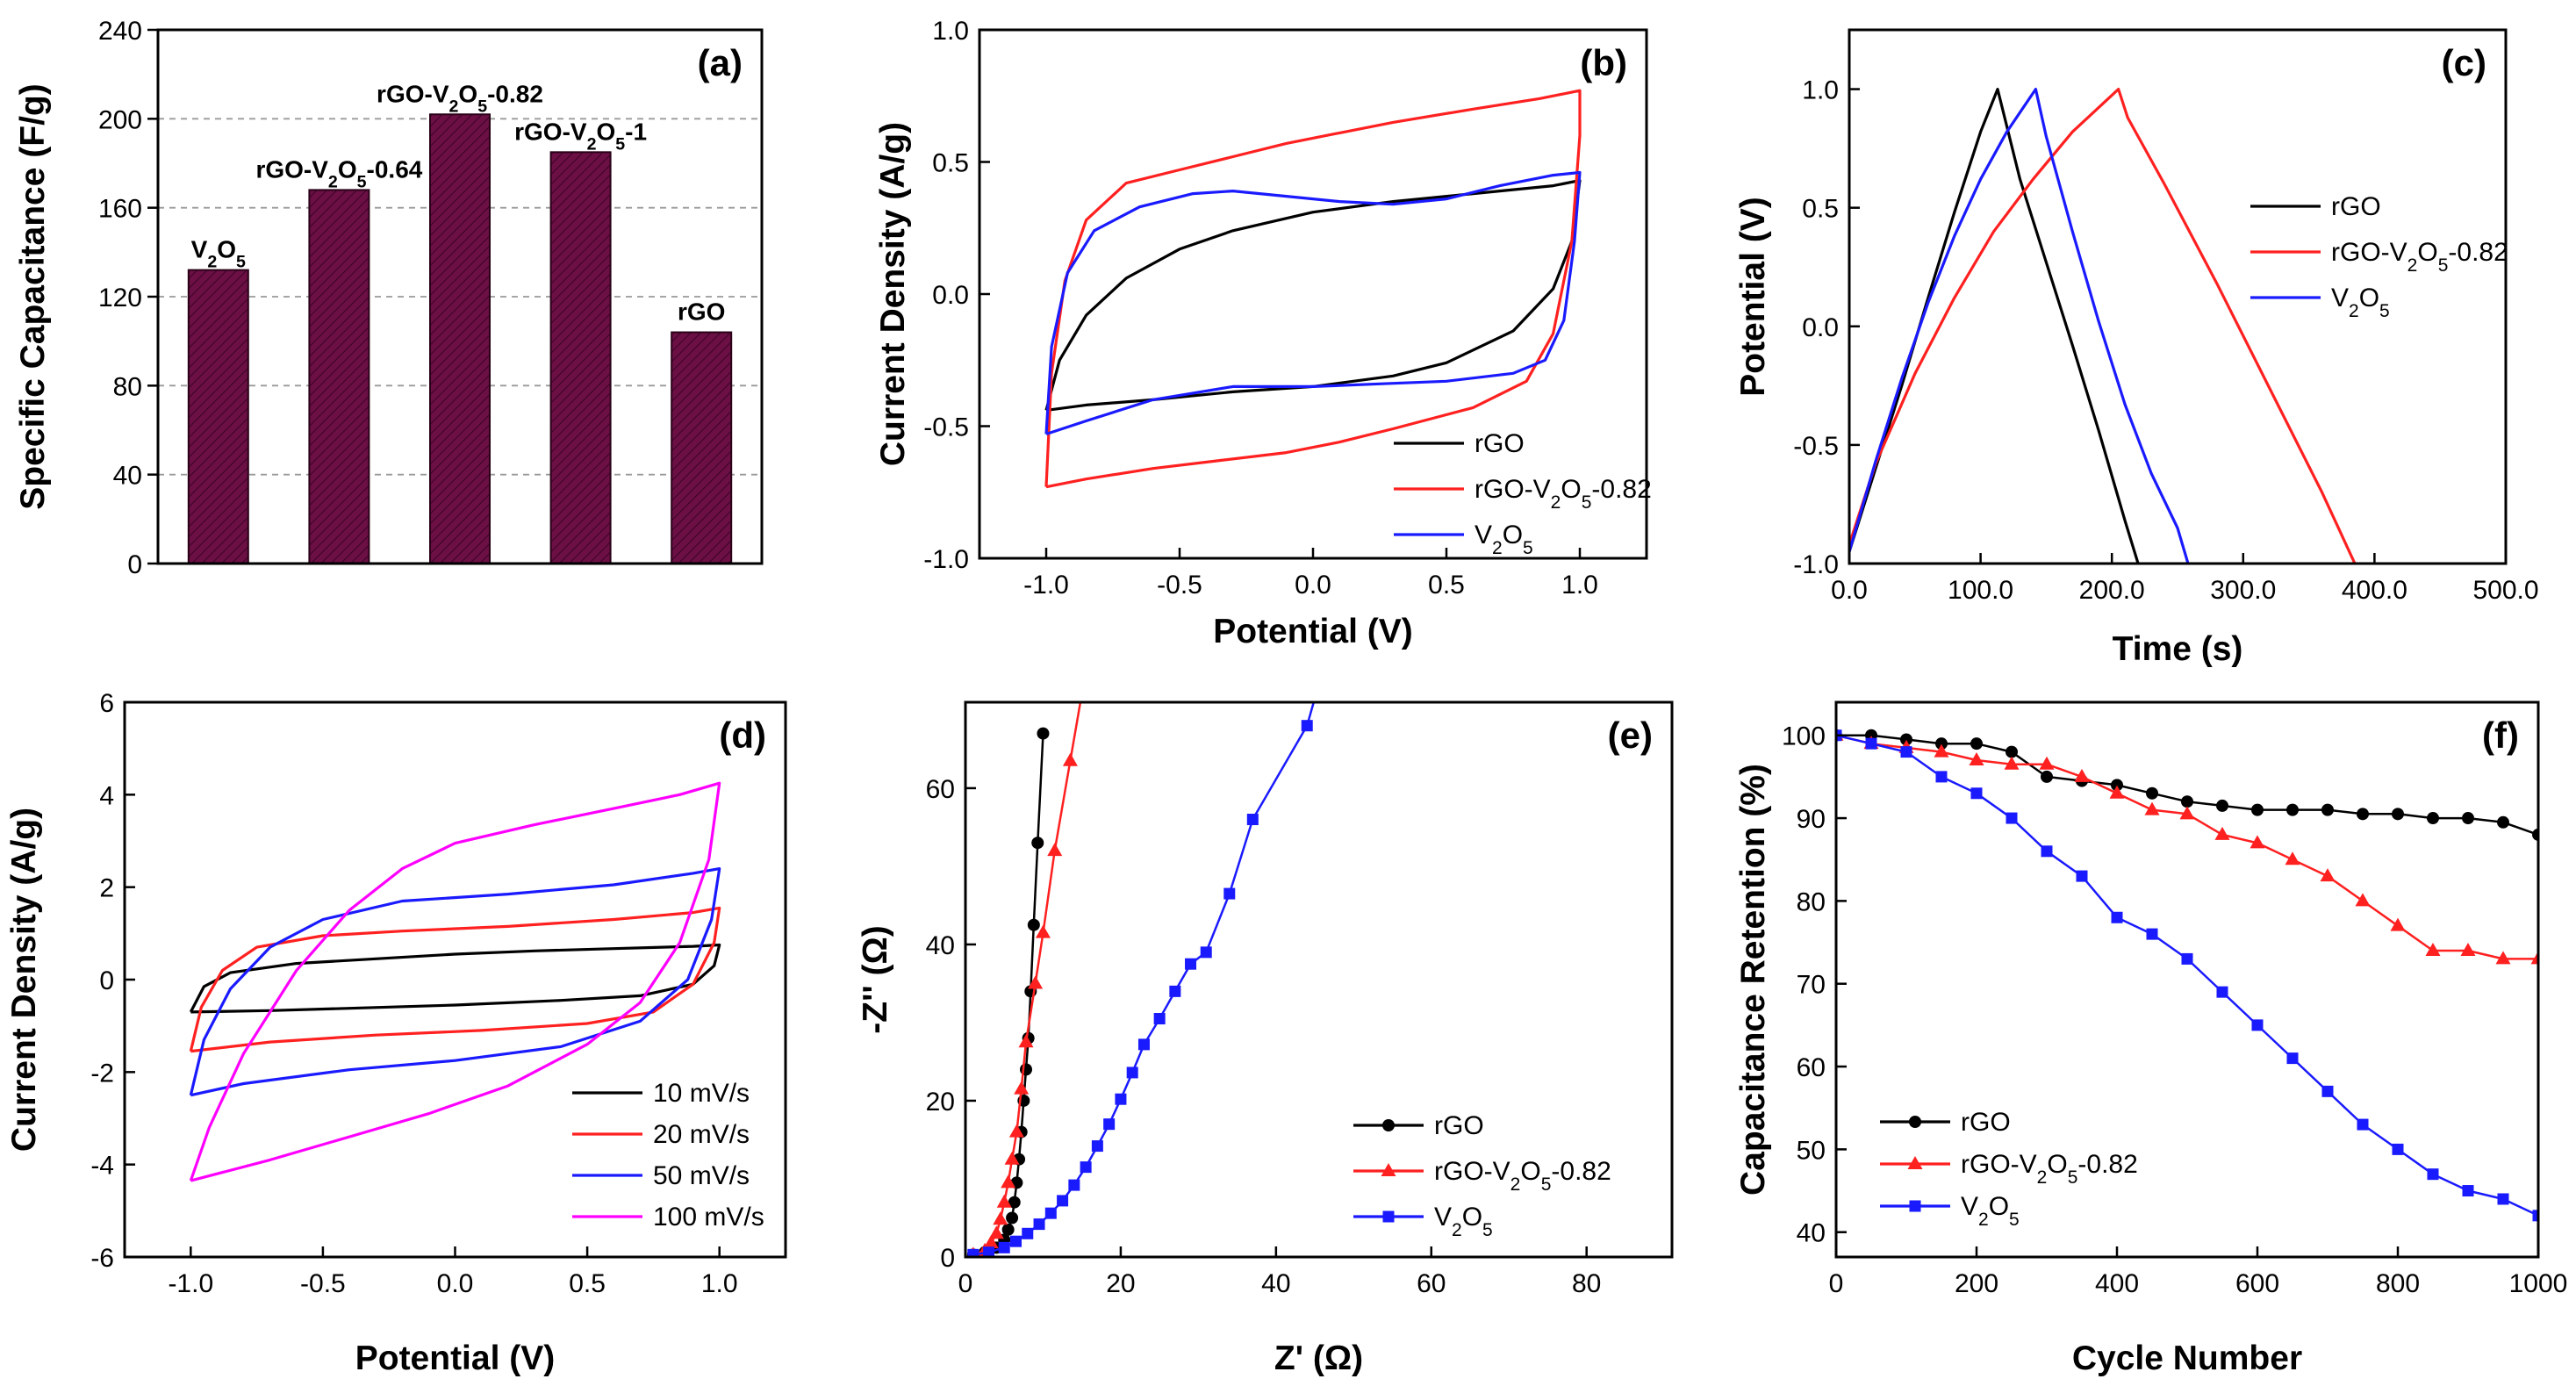 This screenshot has width=2576, height=1379. Describe the element at coordinates (2464, 62) in the screenshot. I see `panel-label: (c)` at that location.